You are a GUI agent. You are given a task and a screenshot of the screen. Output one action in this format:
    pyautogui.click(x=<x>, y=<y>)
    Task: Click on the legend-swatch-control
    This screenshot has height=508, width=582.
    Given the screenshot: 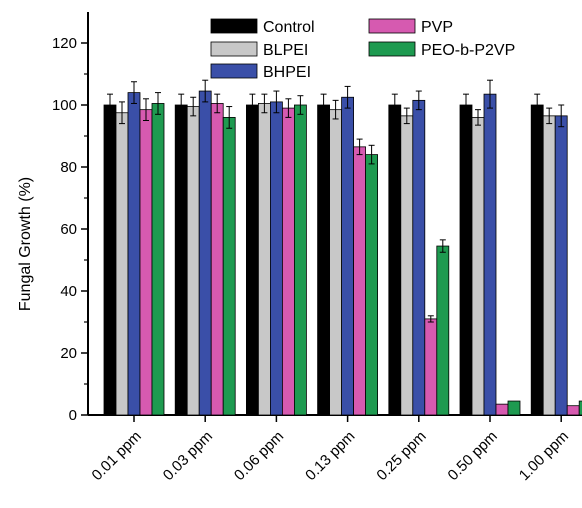 What is the action you would take?
    pyautogui.click(x=234, y=26)
    